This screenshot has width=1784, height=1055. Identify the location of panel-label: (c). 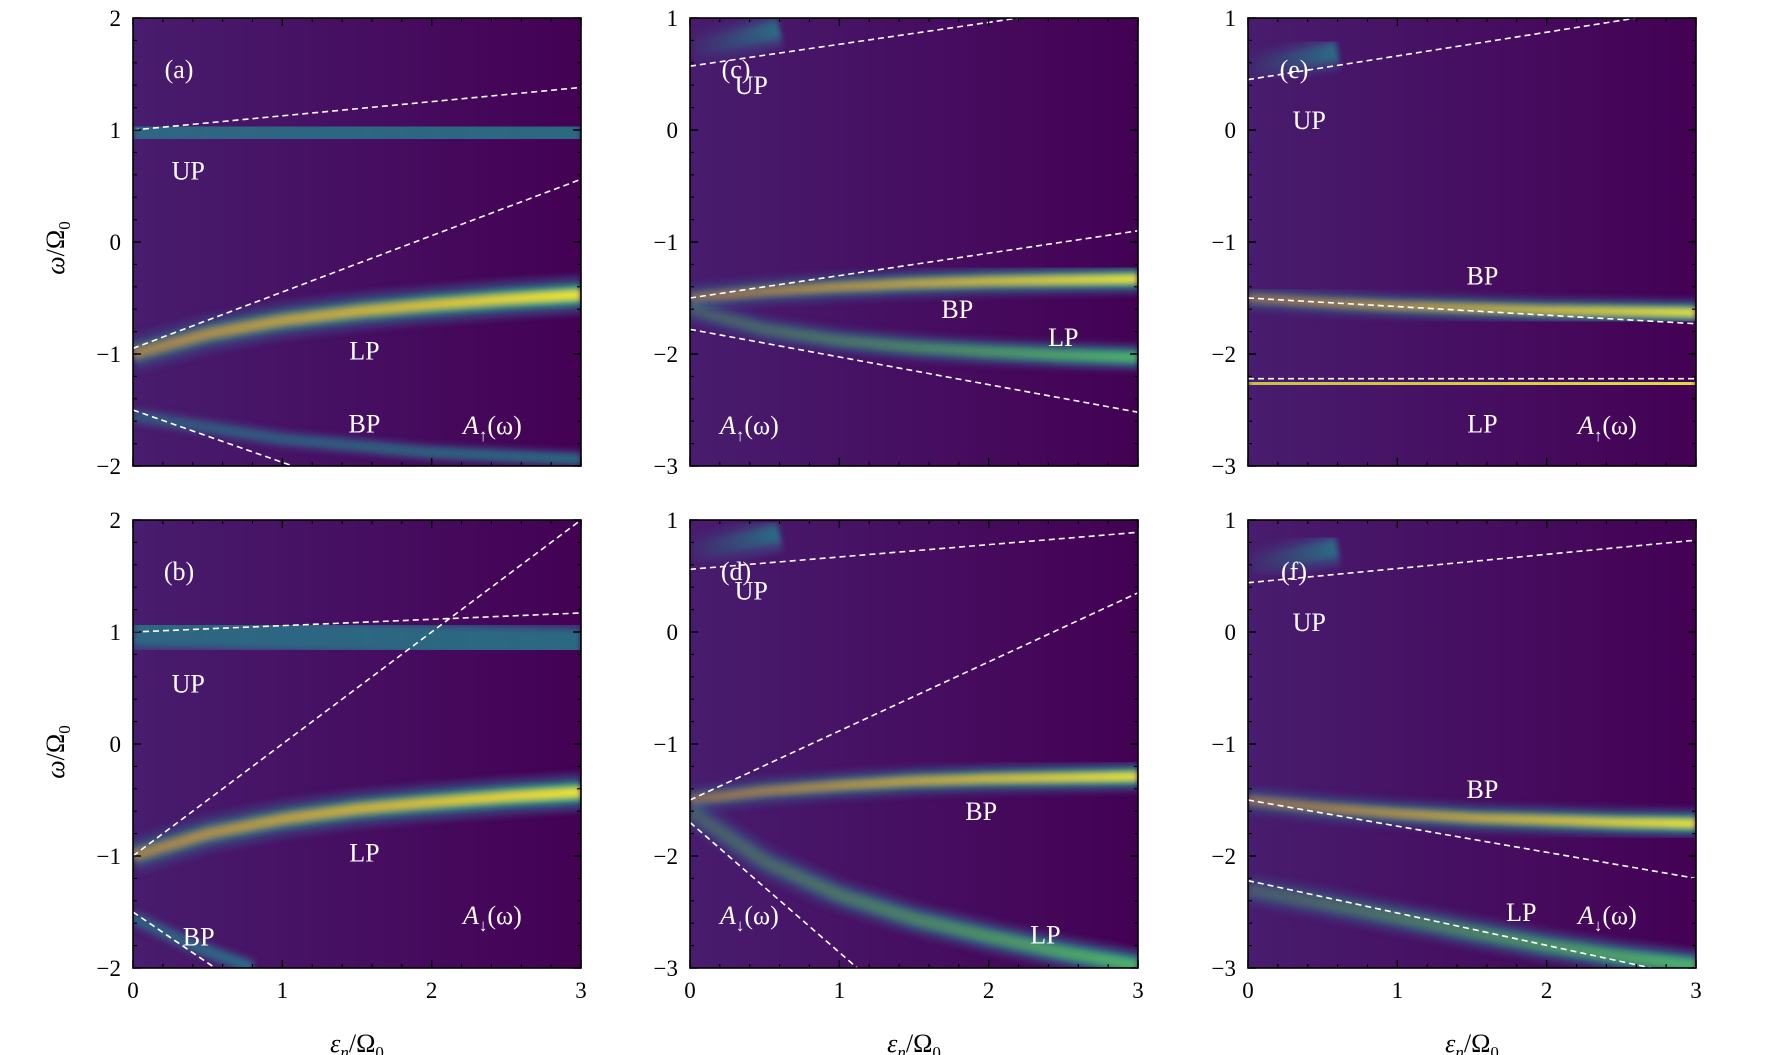
(736, 69).